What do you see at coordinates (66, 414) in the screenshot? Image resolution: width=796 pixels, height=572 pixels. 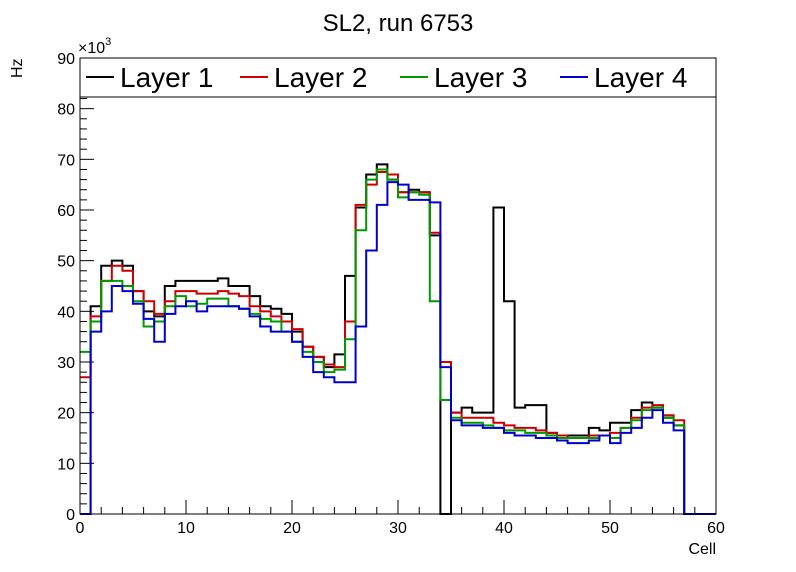 I see `y-tick-label: 20` at bounding box center [66, 414].